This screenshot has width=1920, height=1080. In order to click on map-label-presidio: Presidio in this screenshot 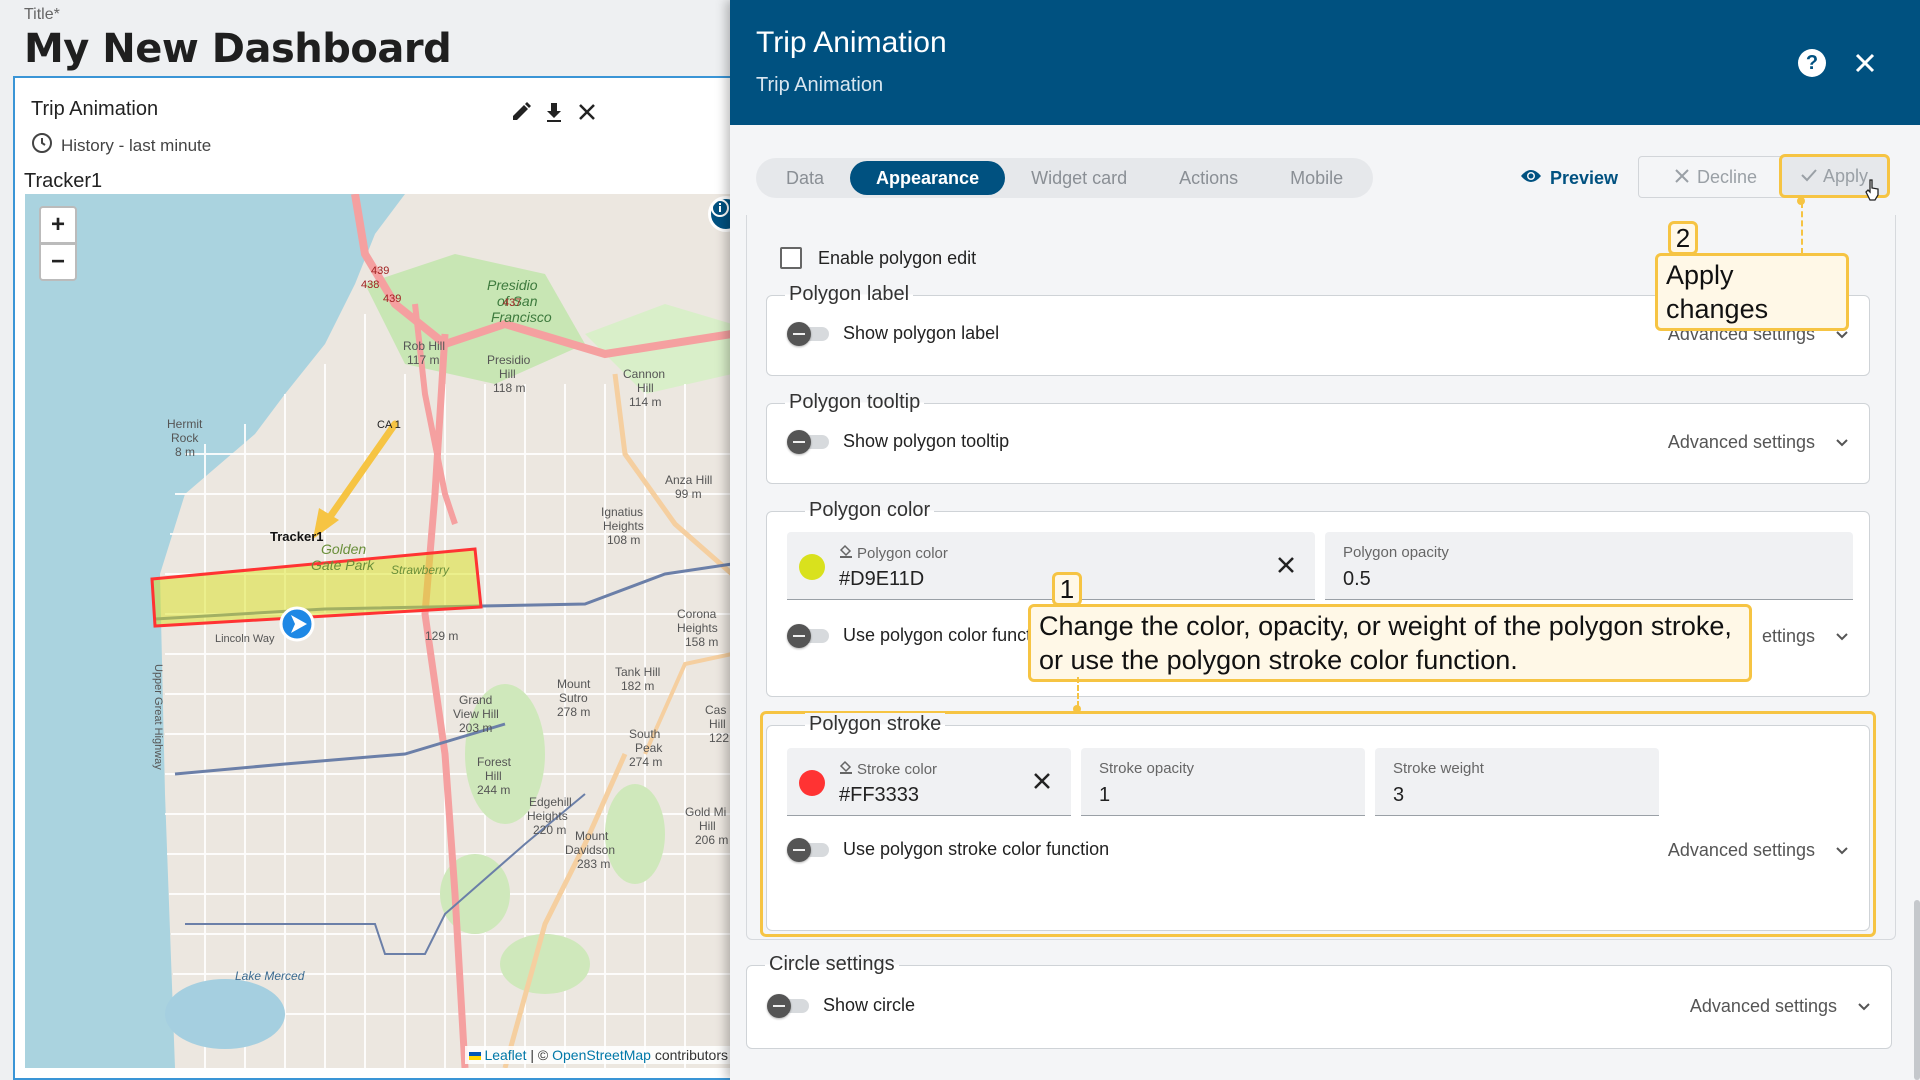, I will do `click(512, 285)`.